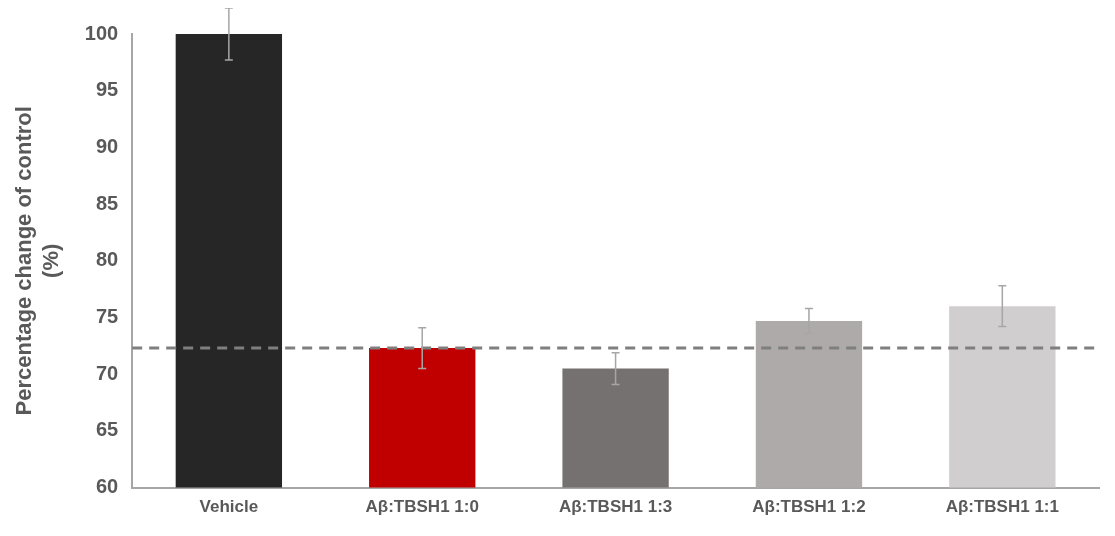 Image resolution: width=1115 pixels, height=536 pixels. What do you see at coordinates (1002, 507) in the screenshot?
I see `x-tick-label: Aβ:TBSH1 1:1` at bounding box center [1002, 507].